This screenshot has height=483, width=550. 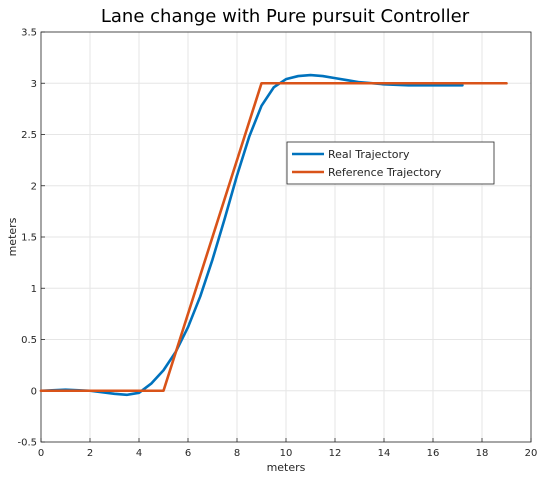 I want to click on y-tick-label: 1, so click(x=34, y=289).